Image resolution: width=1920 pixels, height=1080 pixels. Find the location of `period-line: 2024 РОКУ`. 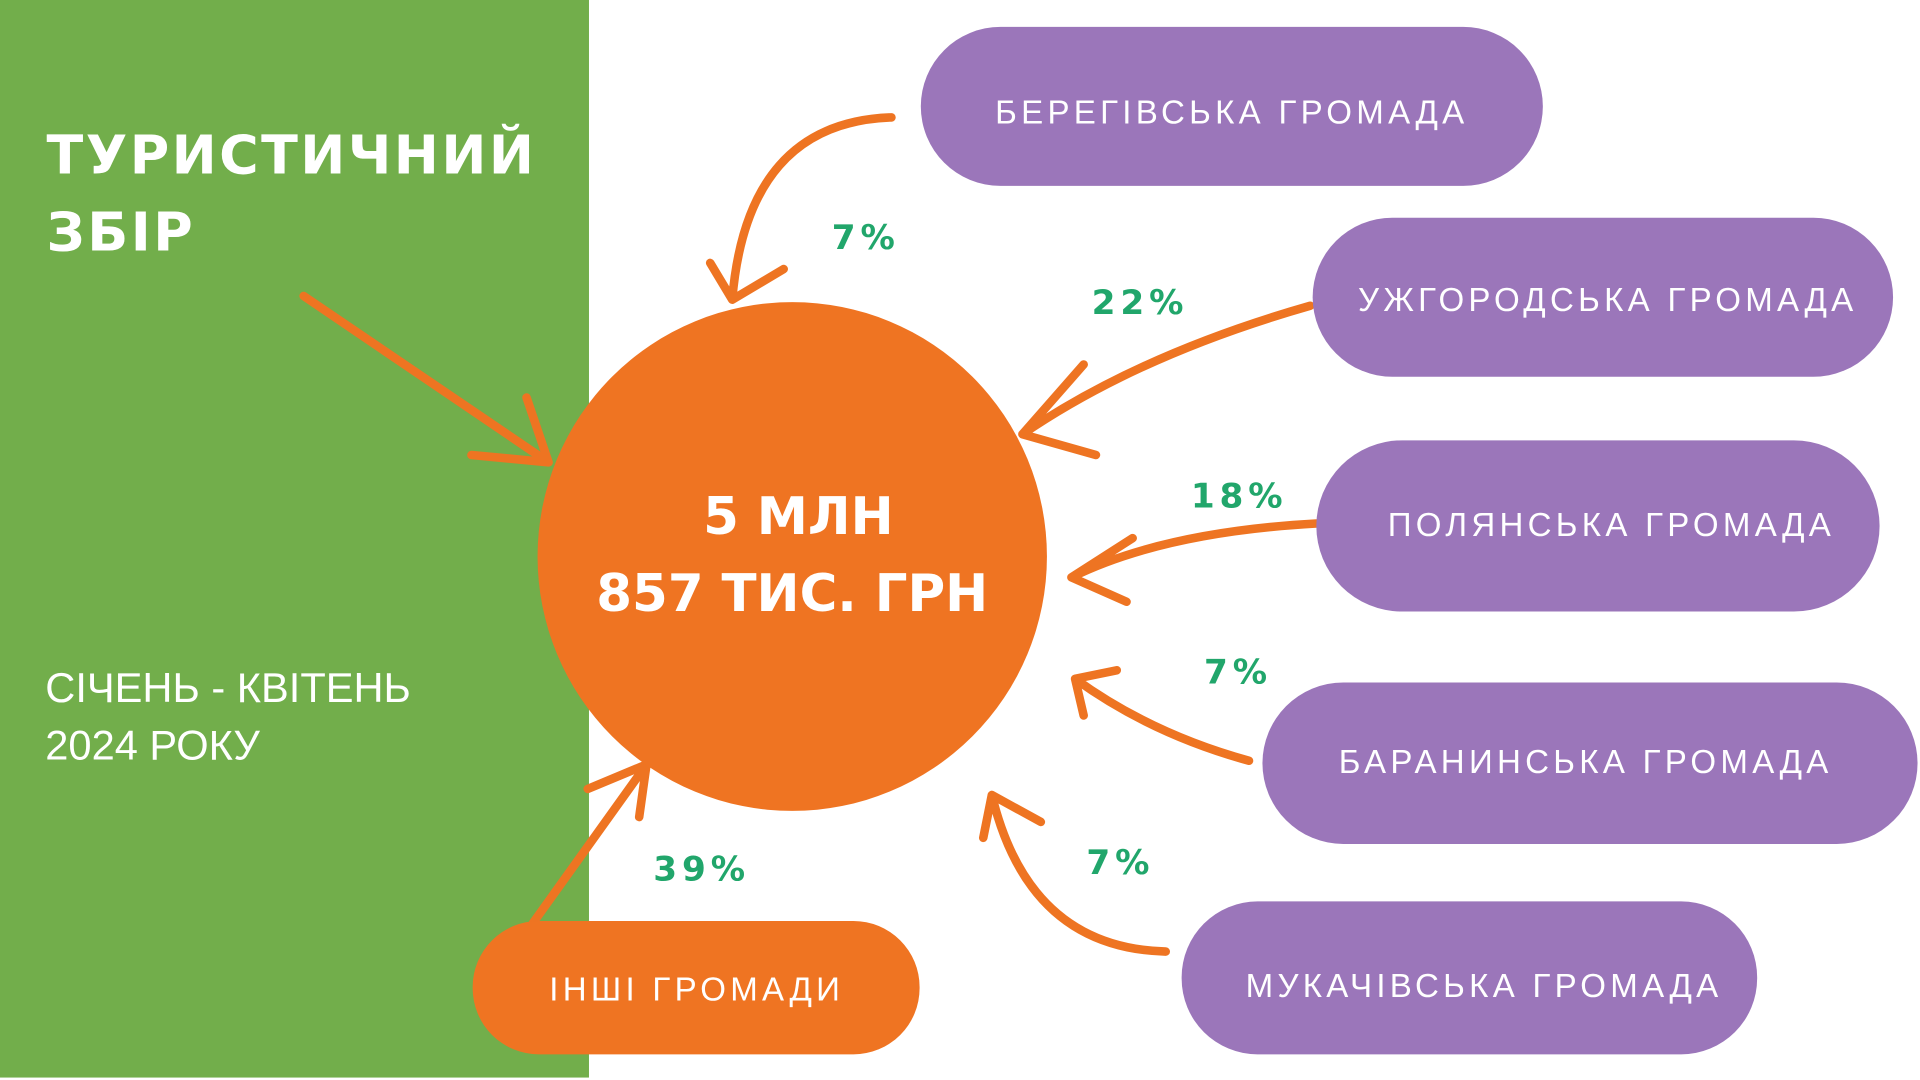

period-line: 2024 РОКУ is located at coordinates (152, 745).